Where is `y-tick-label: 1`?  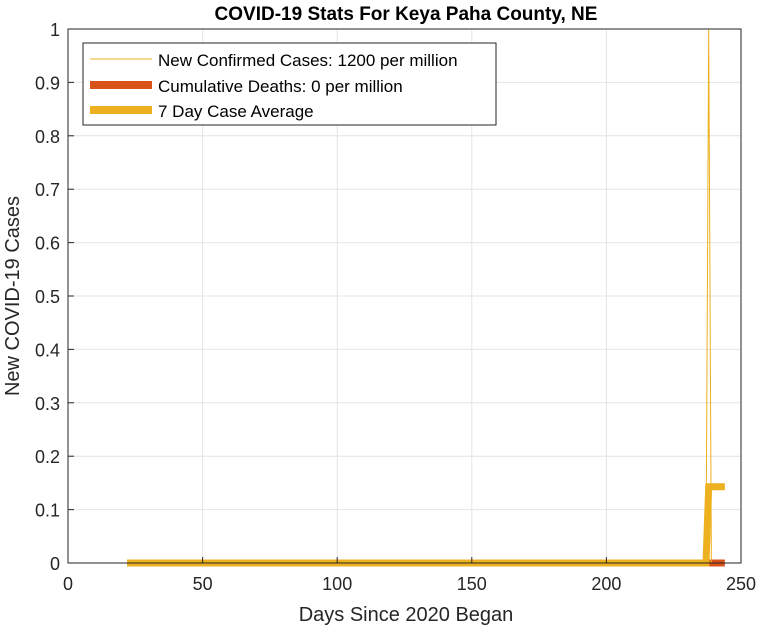 y-tick-label: 1 is located at coordinates (55, 30).